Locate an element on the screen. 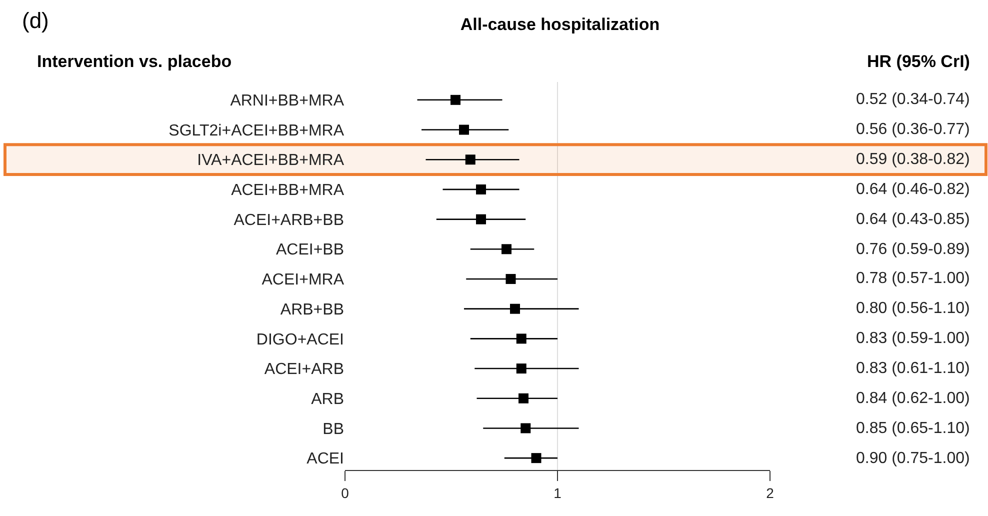  data-label: 0.84 (0.62-1.00) is located at coordinates (913, 398).